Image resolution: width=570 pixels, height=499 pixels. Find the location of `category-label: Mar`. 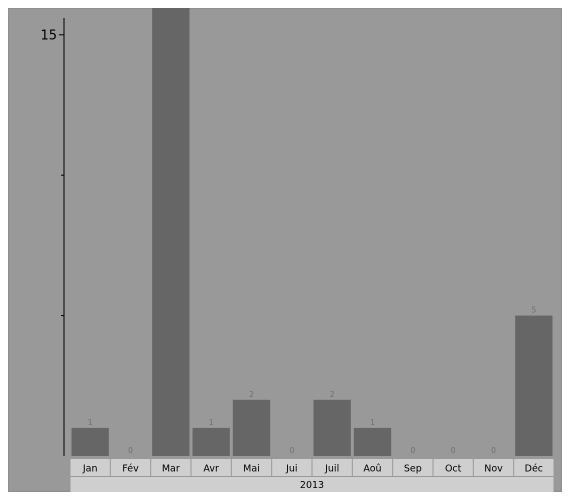

category-label: Mar is located at coordinates (171, 469).